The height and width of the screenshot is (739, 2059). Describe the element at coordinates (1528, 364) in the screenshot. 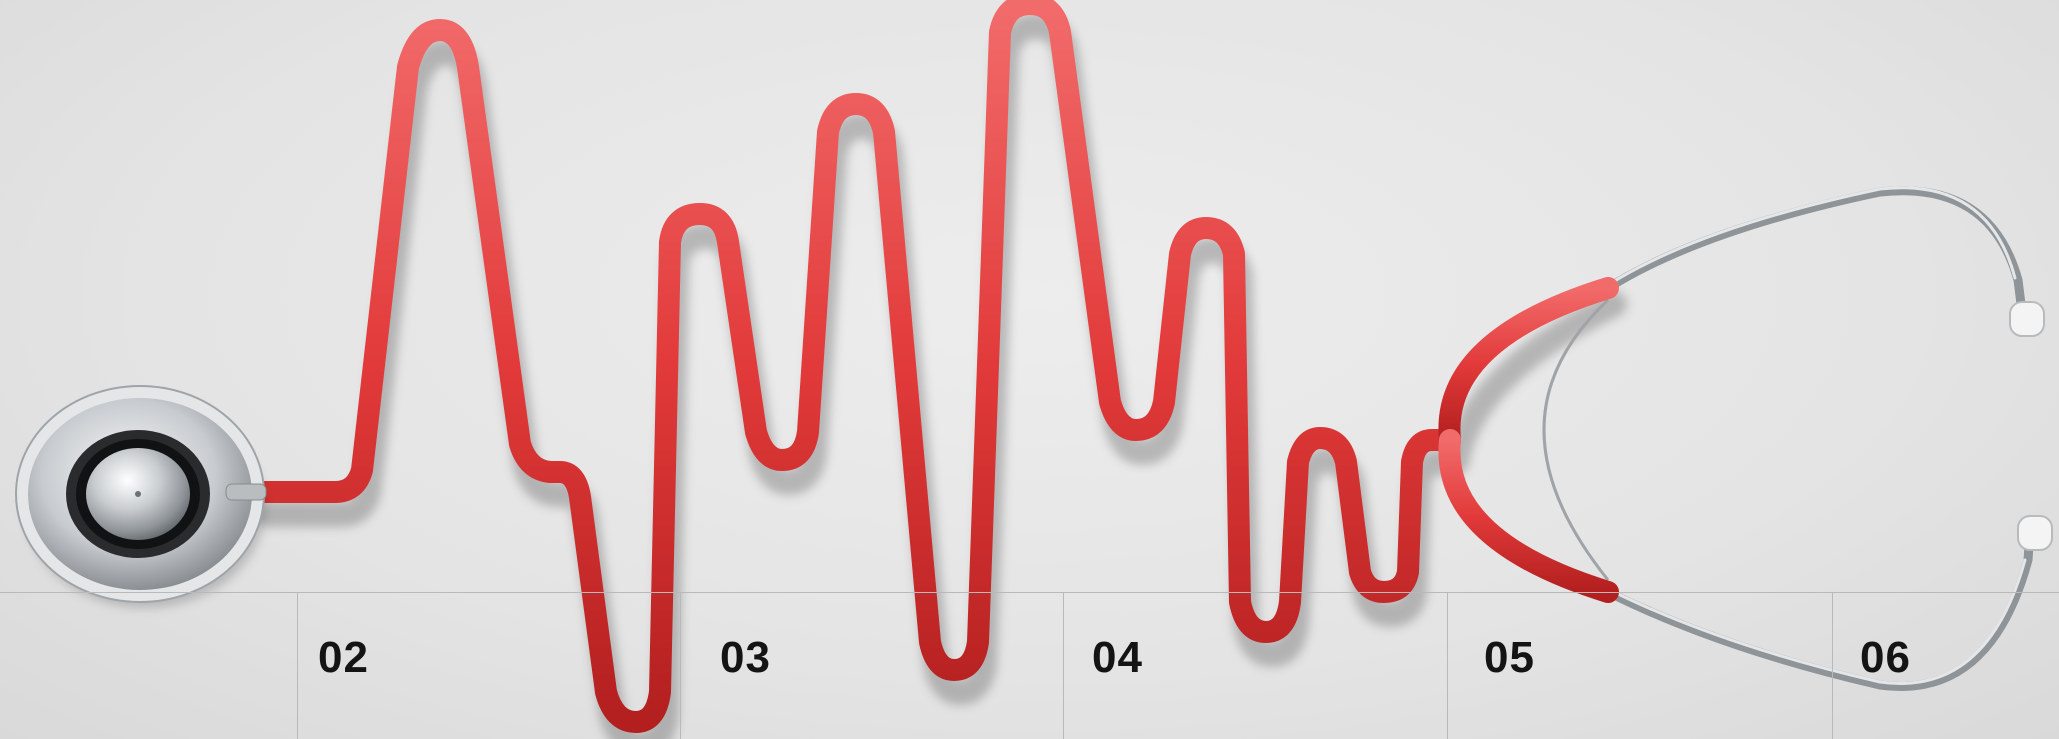

I see `y-tube-upper` at that location.